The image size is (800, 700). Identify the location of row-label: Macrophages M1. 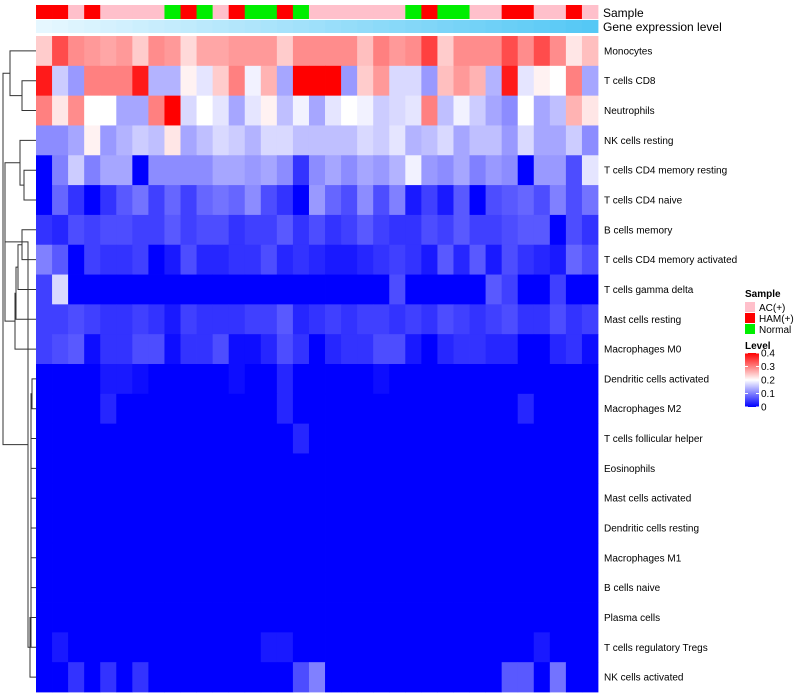
(643, 558).